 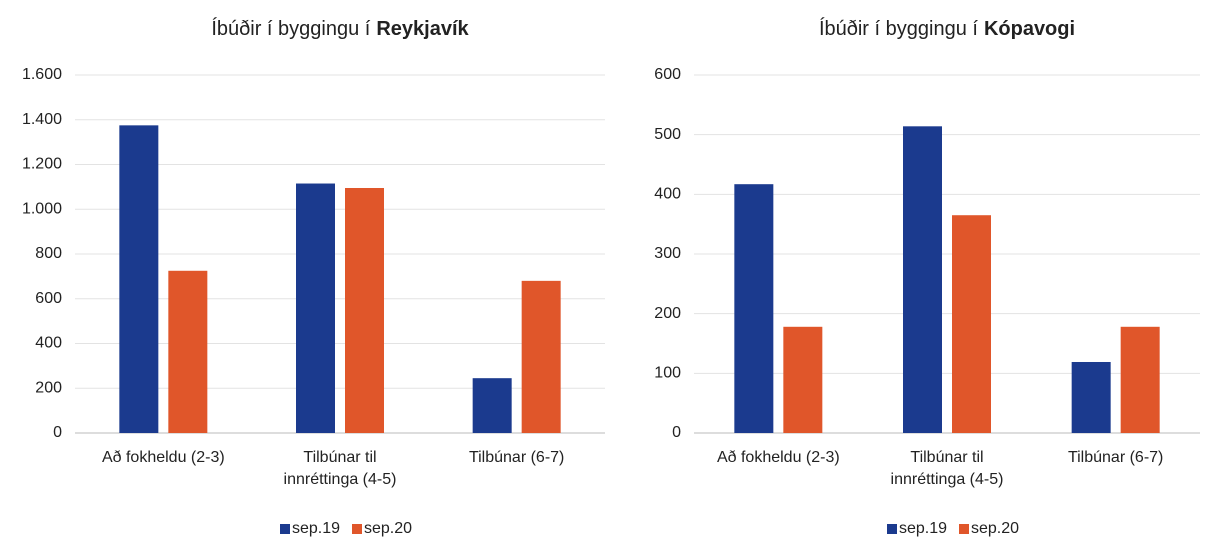 I want to click on y-tick-label: 1.400, so click(x=42, y=119).